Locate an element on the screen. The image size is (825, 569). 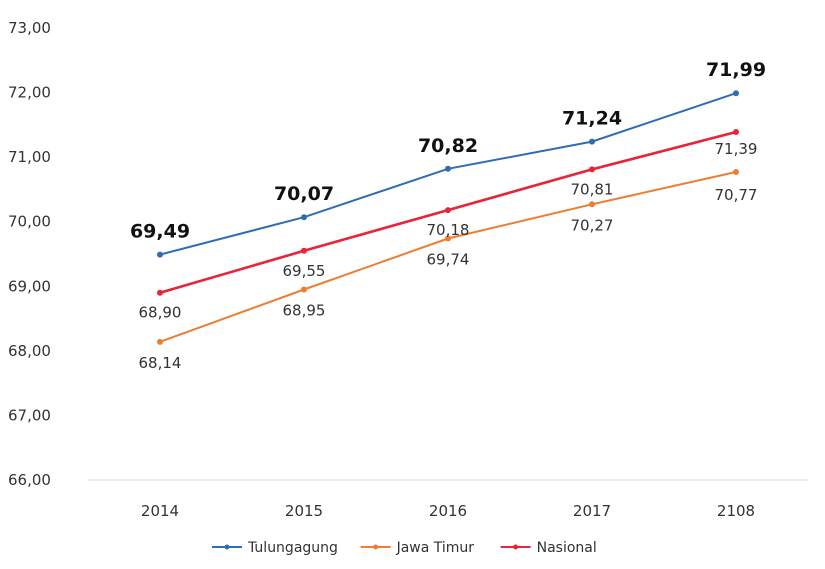
data-label: 70,82 is located at coordinates (448, 146).